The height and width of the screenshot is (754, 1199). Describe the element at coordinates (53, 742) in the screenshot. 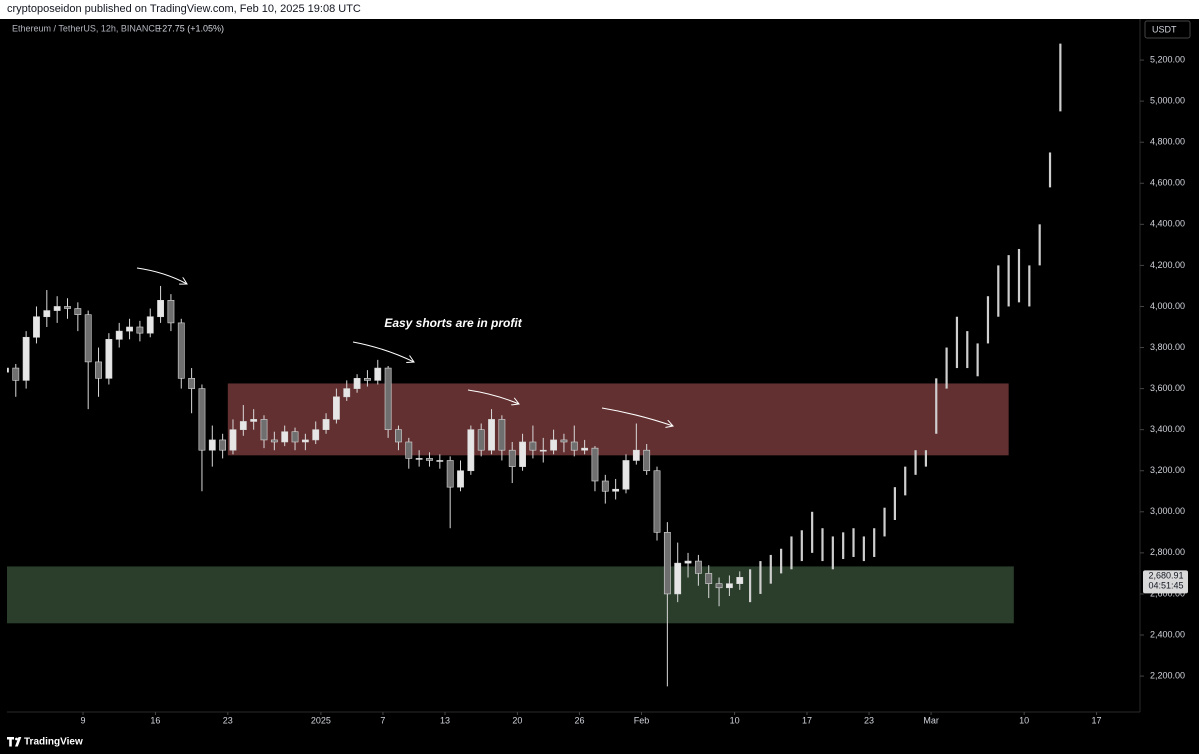

I see `brand-label: TradingView` at that location.